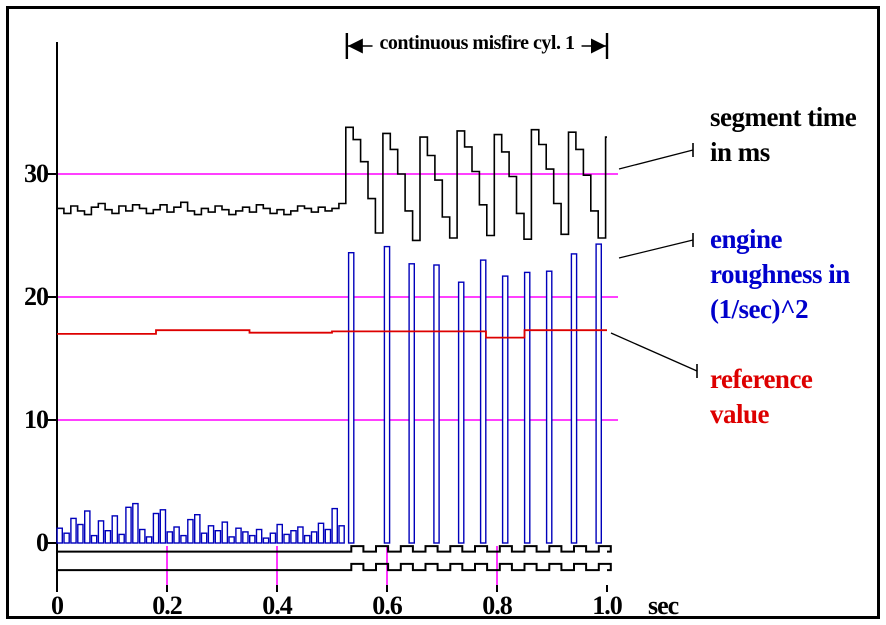 The height and width of the screenshot is (625, 886). I want to click on y-tick-label-20: 20, so click(36, 296).